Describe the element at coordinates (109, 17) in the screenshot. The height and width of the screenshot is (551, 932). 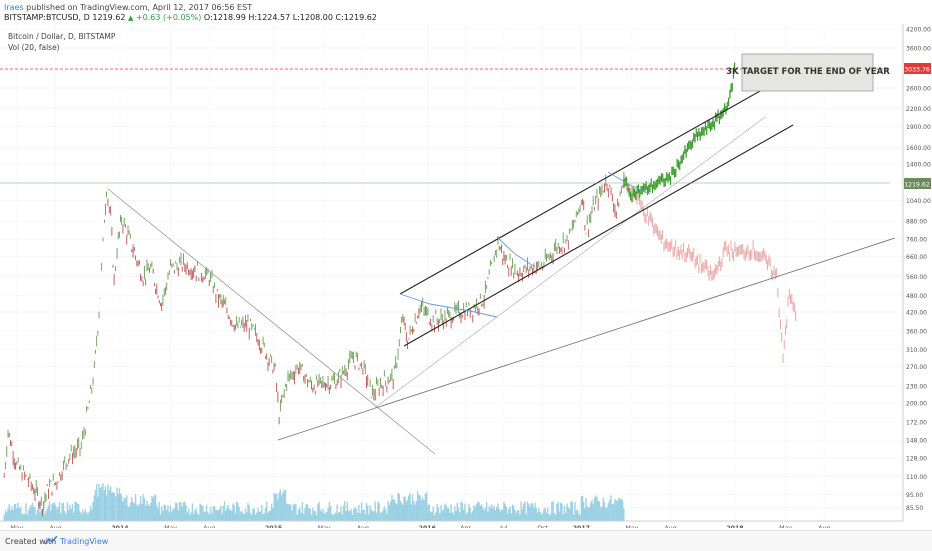
I see `last-price: 1219.62` at that location.